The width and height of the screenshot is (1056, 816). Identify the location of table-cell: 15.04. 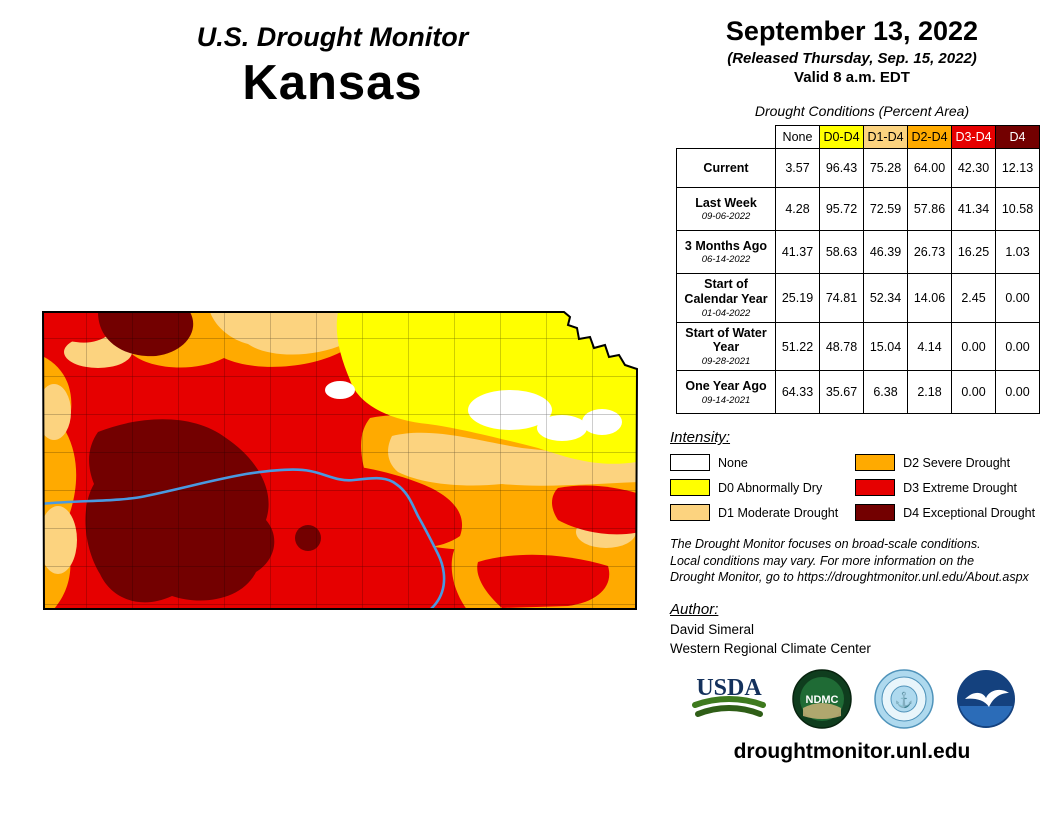
(885, 346).